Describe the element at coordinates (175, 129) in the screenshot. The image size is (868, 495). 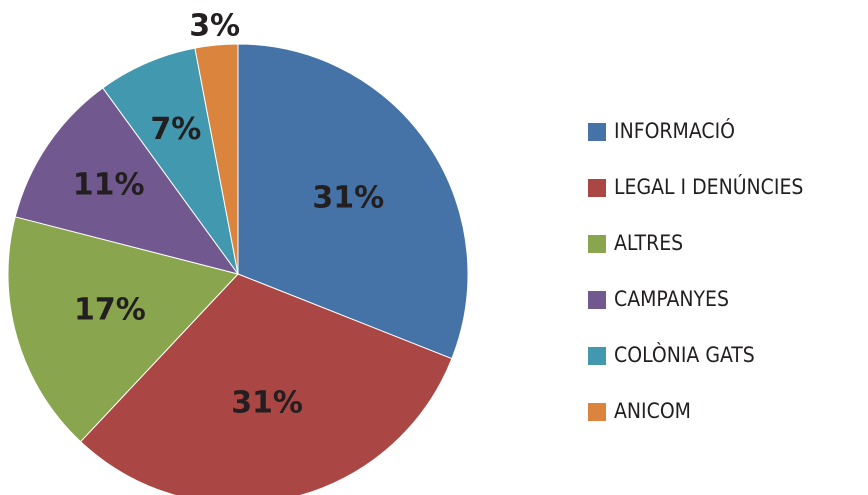
I see `data-label: 7%` at that location.